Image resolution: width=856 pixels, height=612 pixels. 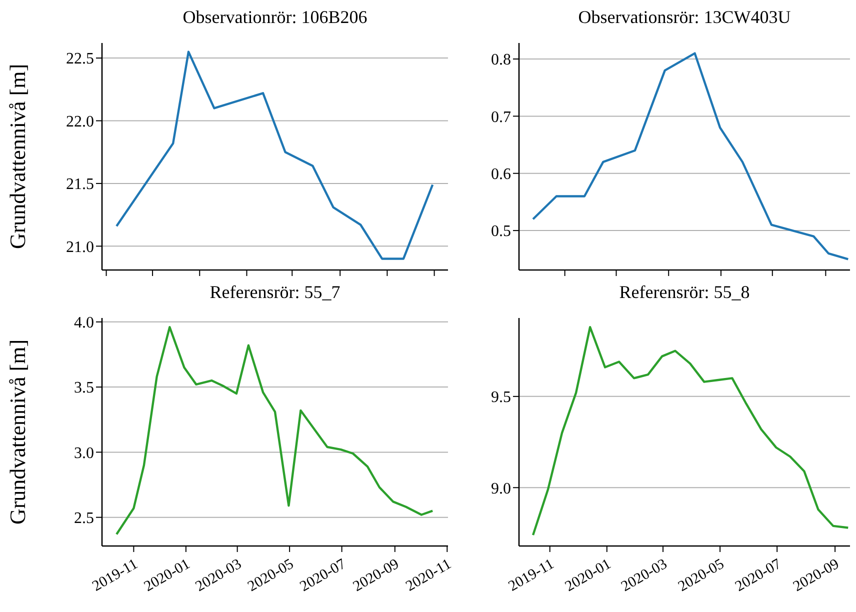 I want to click on chart-title: Referensrör: 55_7, so click(x=275, y=292).